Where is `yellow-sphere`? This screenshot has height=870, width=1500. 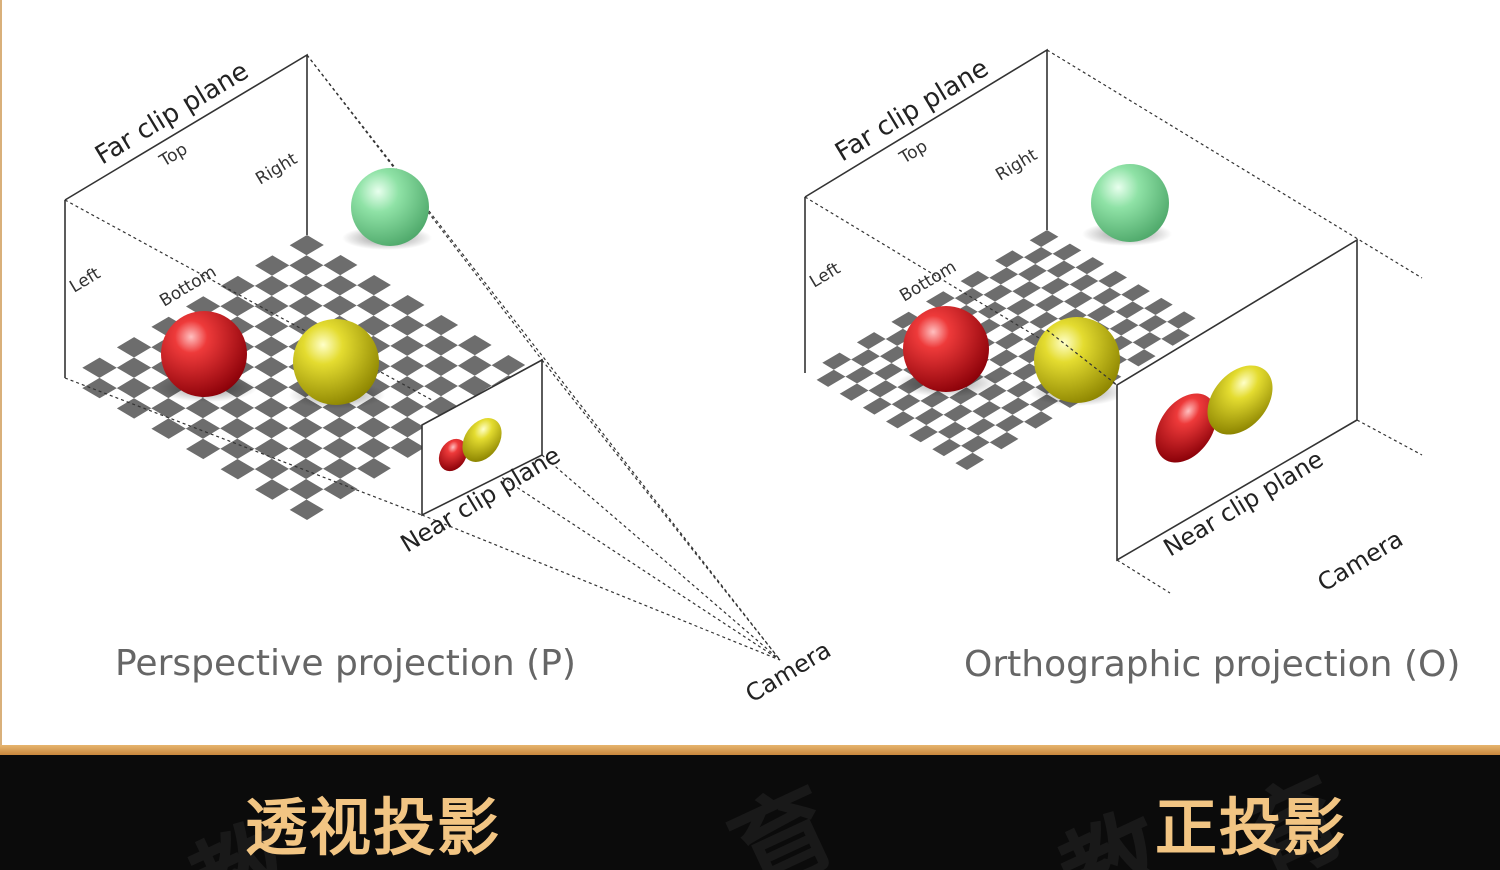 yellow-sphere is located at coordinates (336, 362).